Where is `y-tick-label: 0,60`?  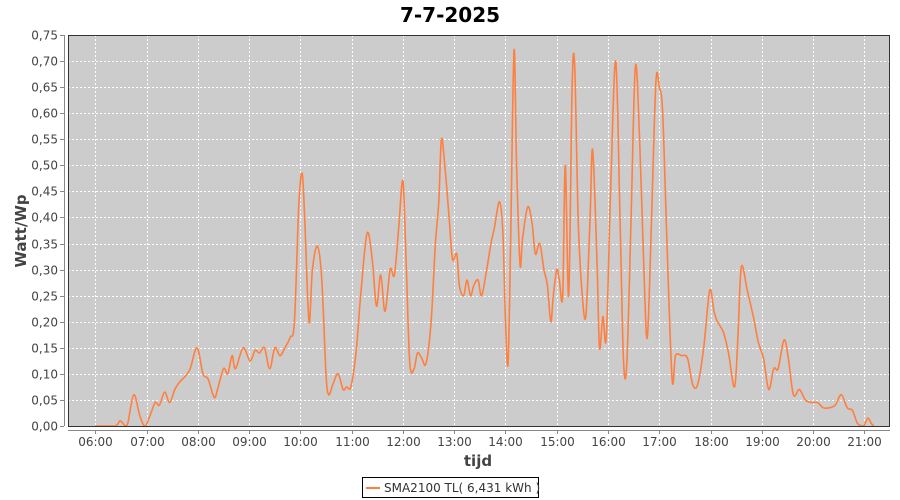
y-tick-label: 0,60 is located at coordinates (44, 114).